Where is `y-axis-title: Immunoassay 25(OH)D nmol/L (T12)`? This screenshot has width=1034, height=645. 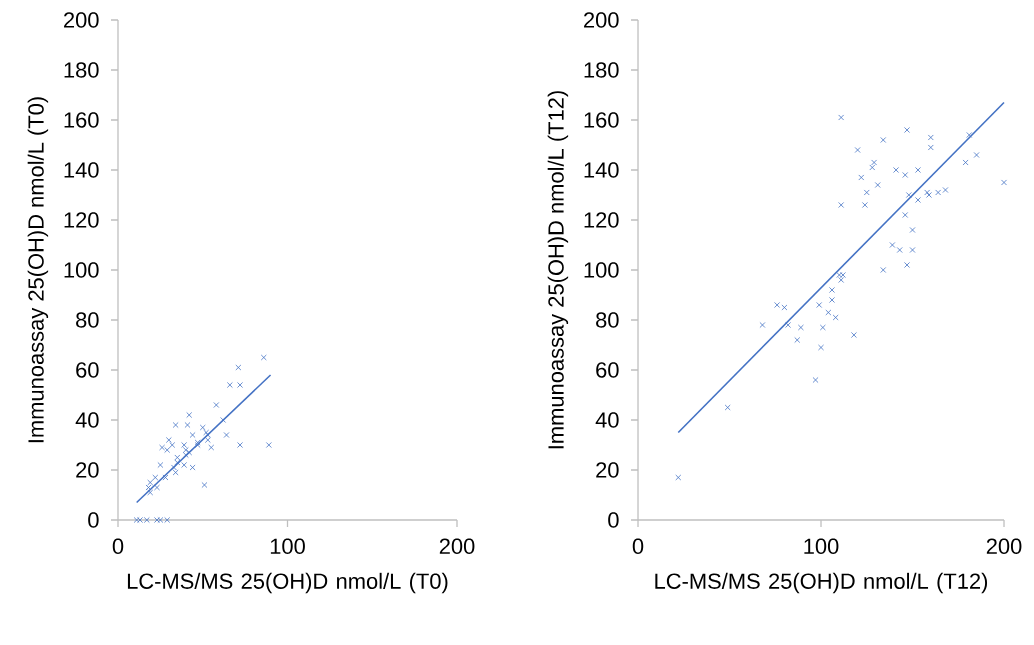 y-axis-title: Immunoassay 25(OH)D nmol/L (T12) is located at coordinates (558, 270).